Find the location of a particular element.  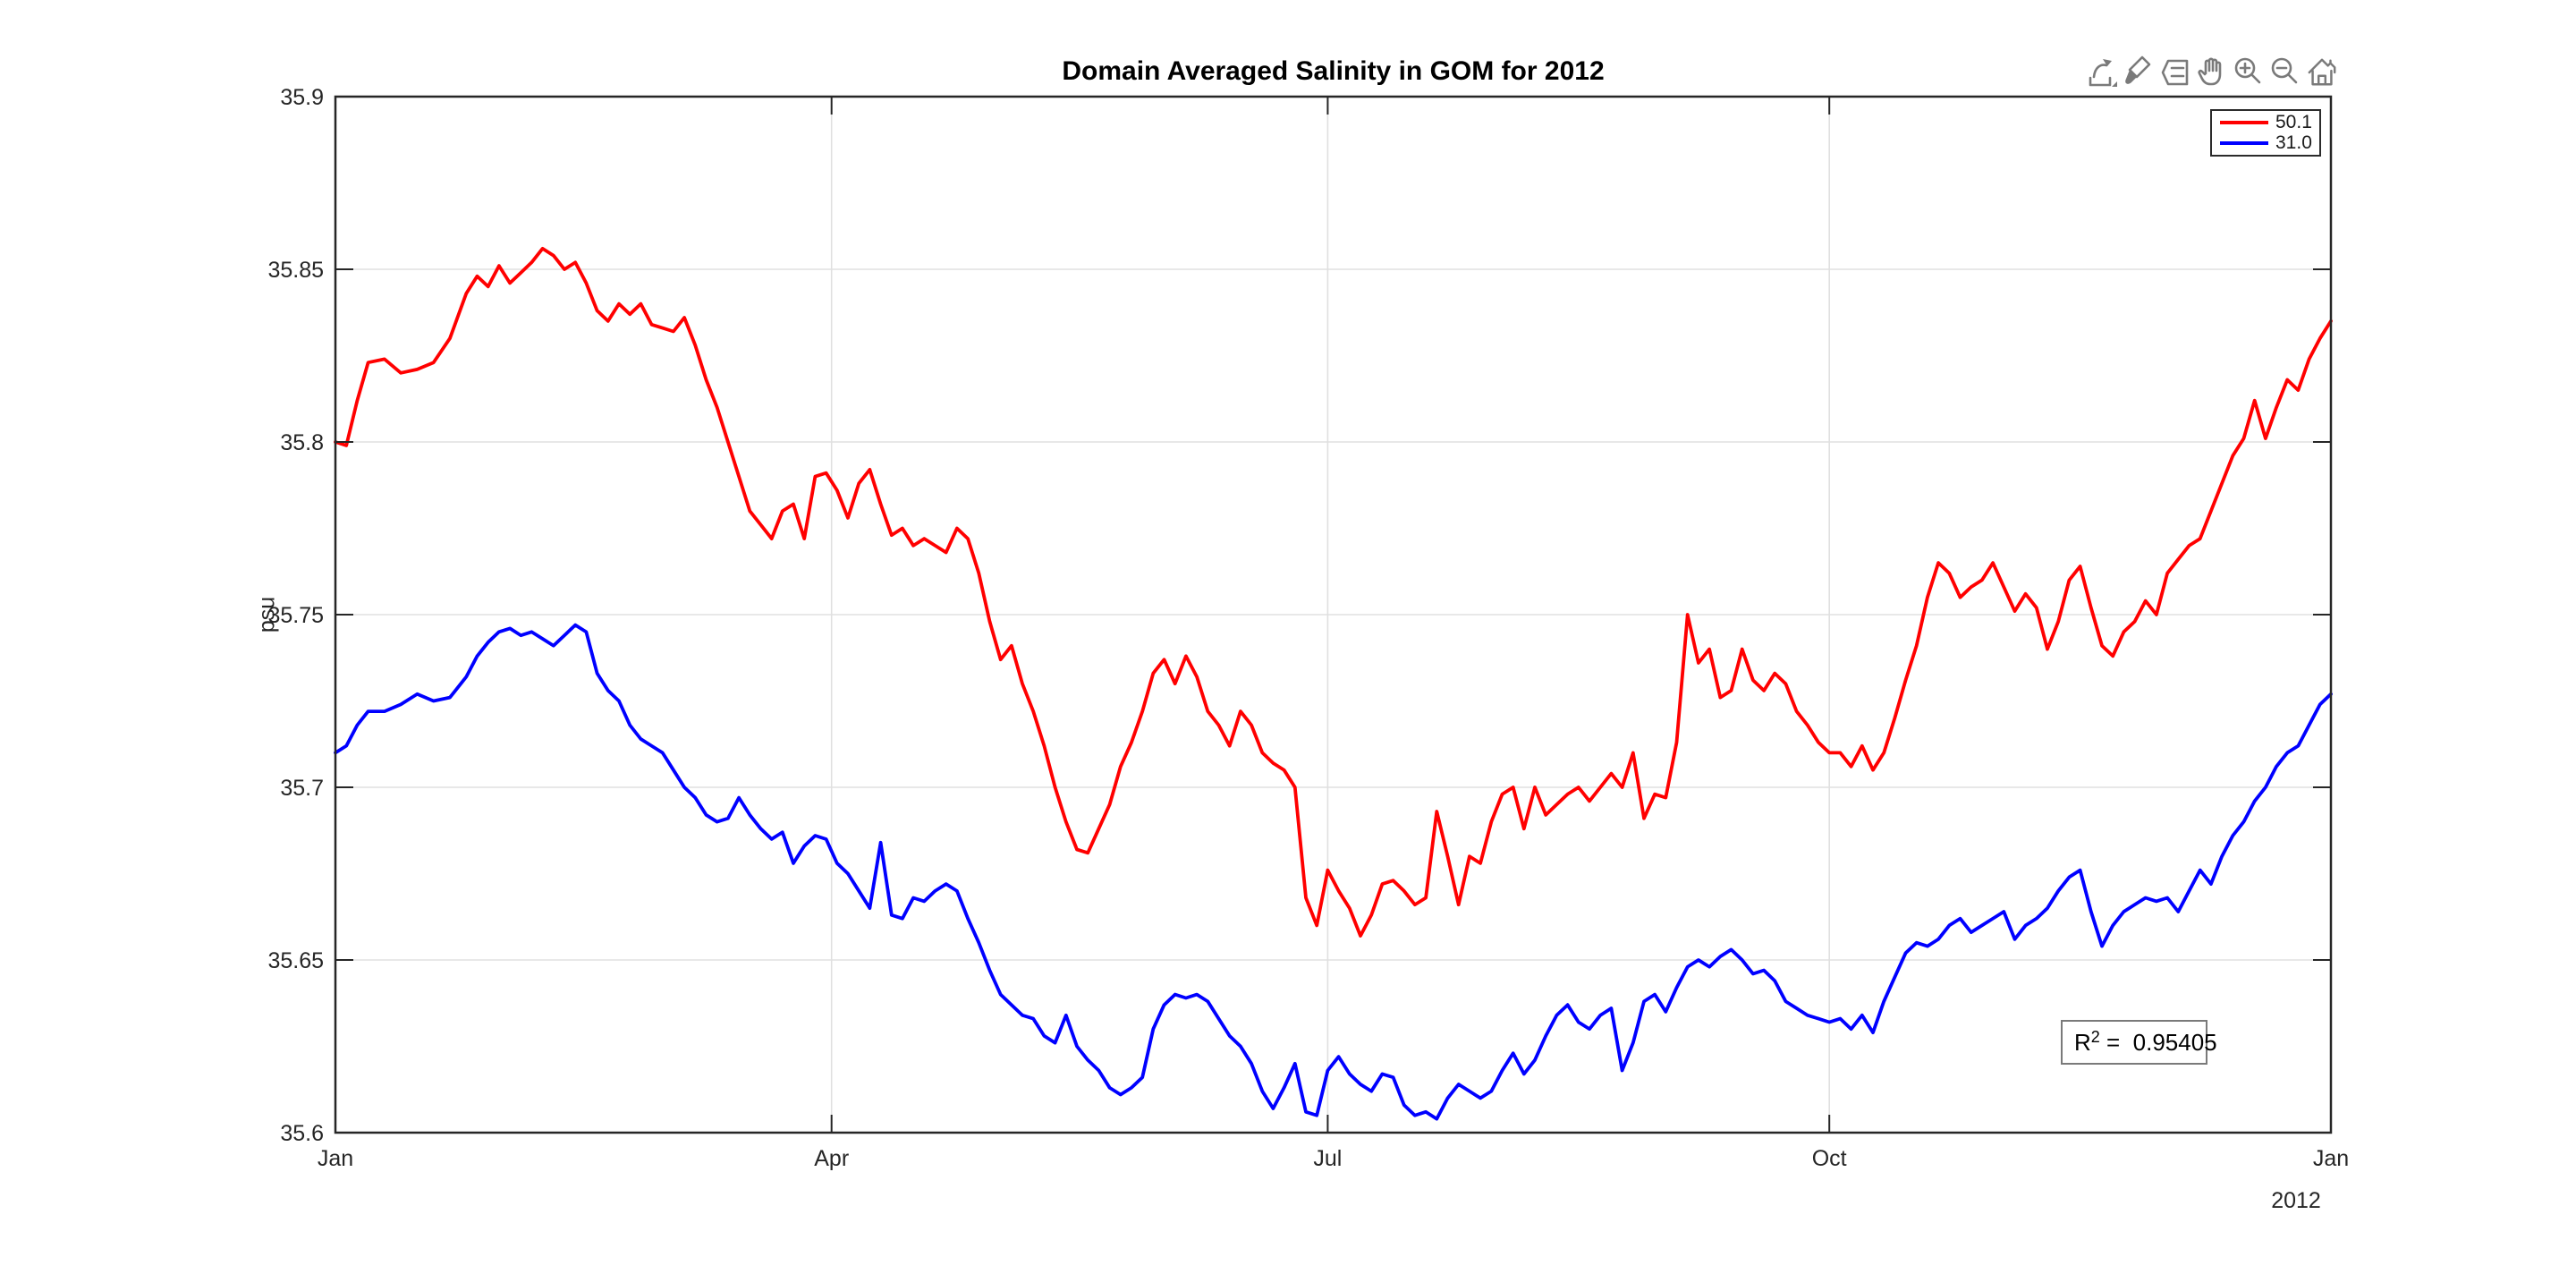

y-tick-label: 35.65 is located at coordinates (295, 960).